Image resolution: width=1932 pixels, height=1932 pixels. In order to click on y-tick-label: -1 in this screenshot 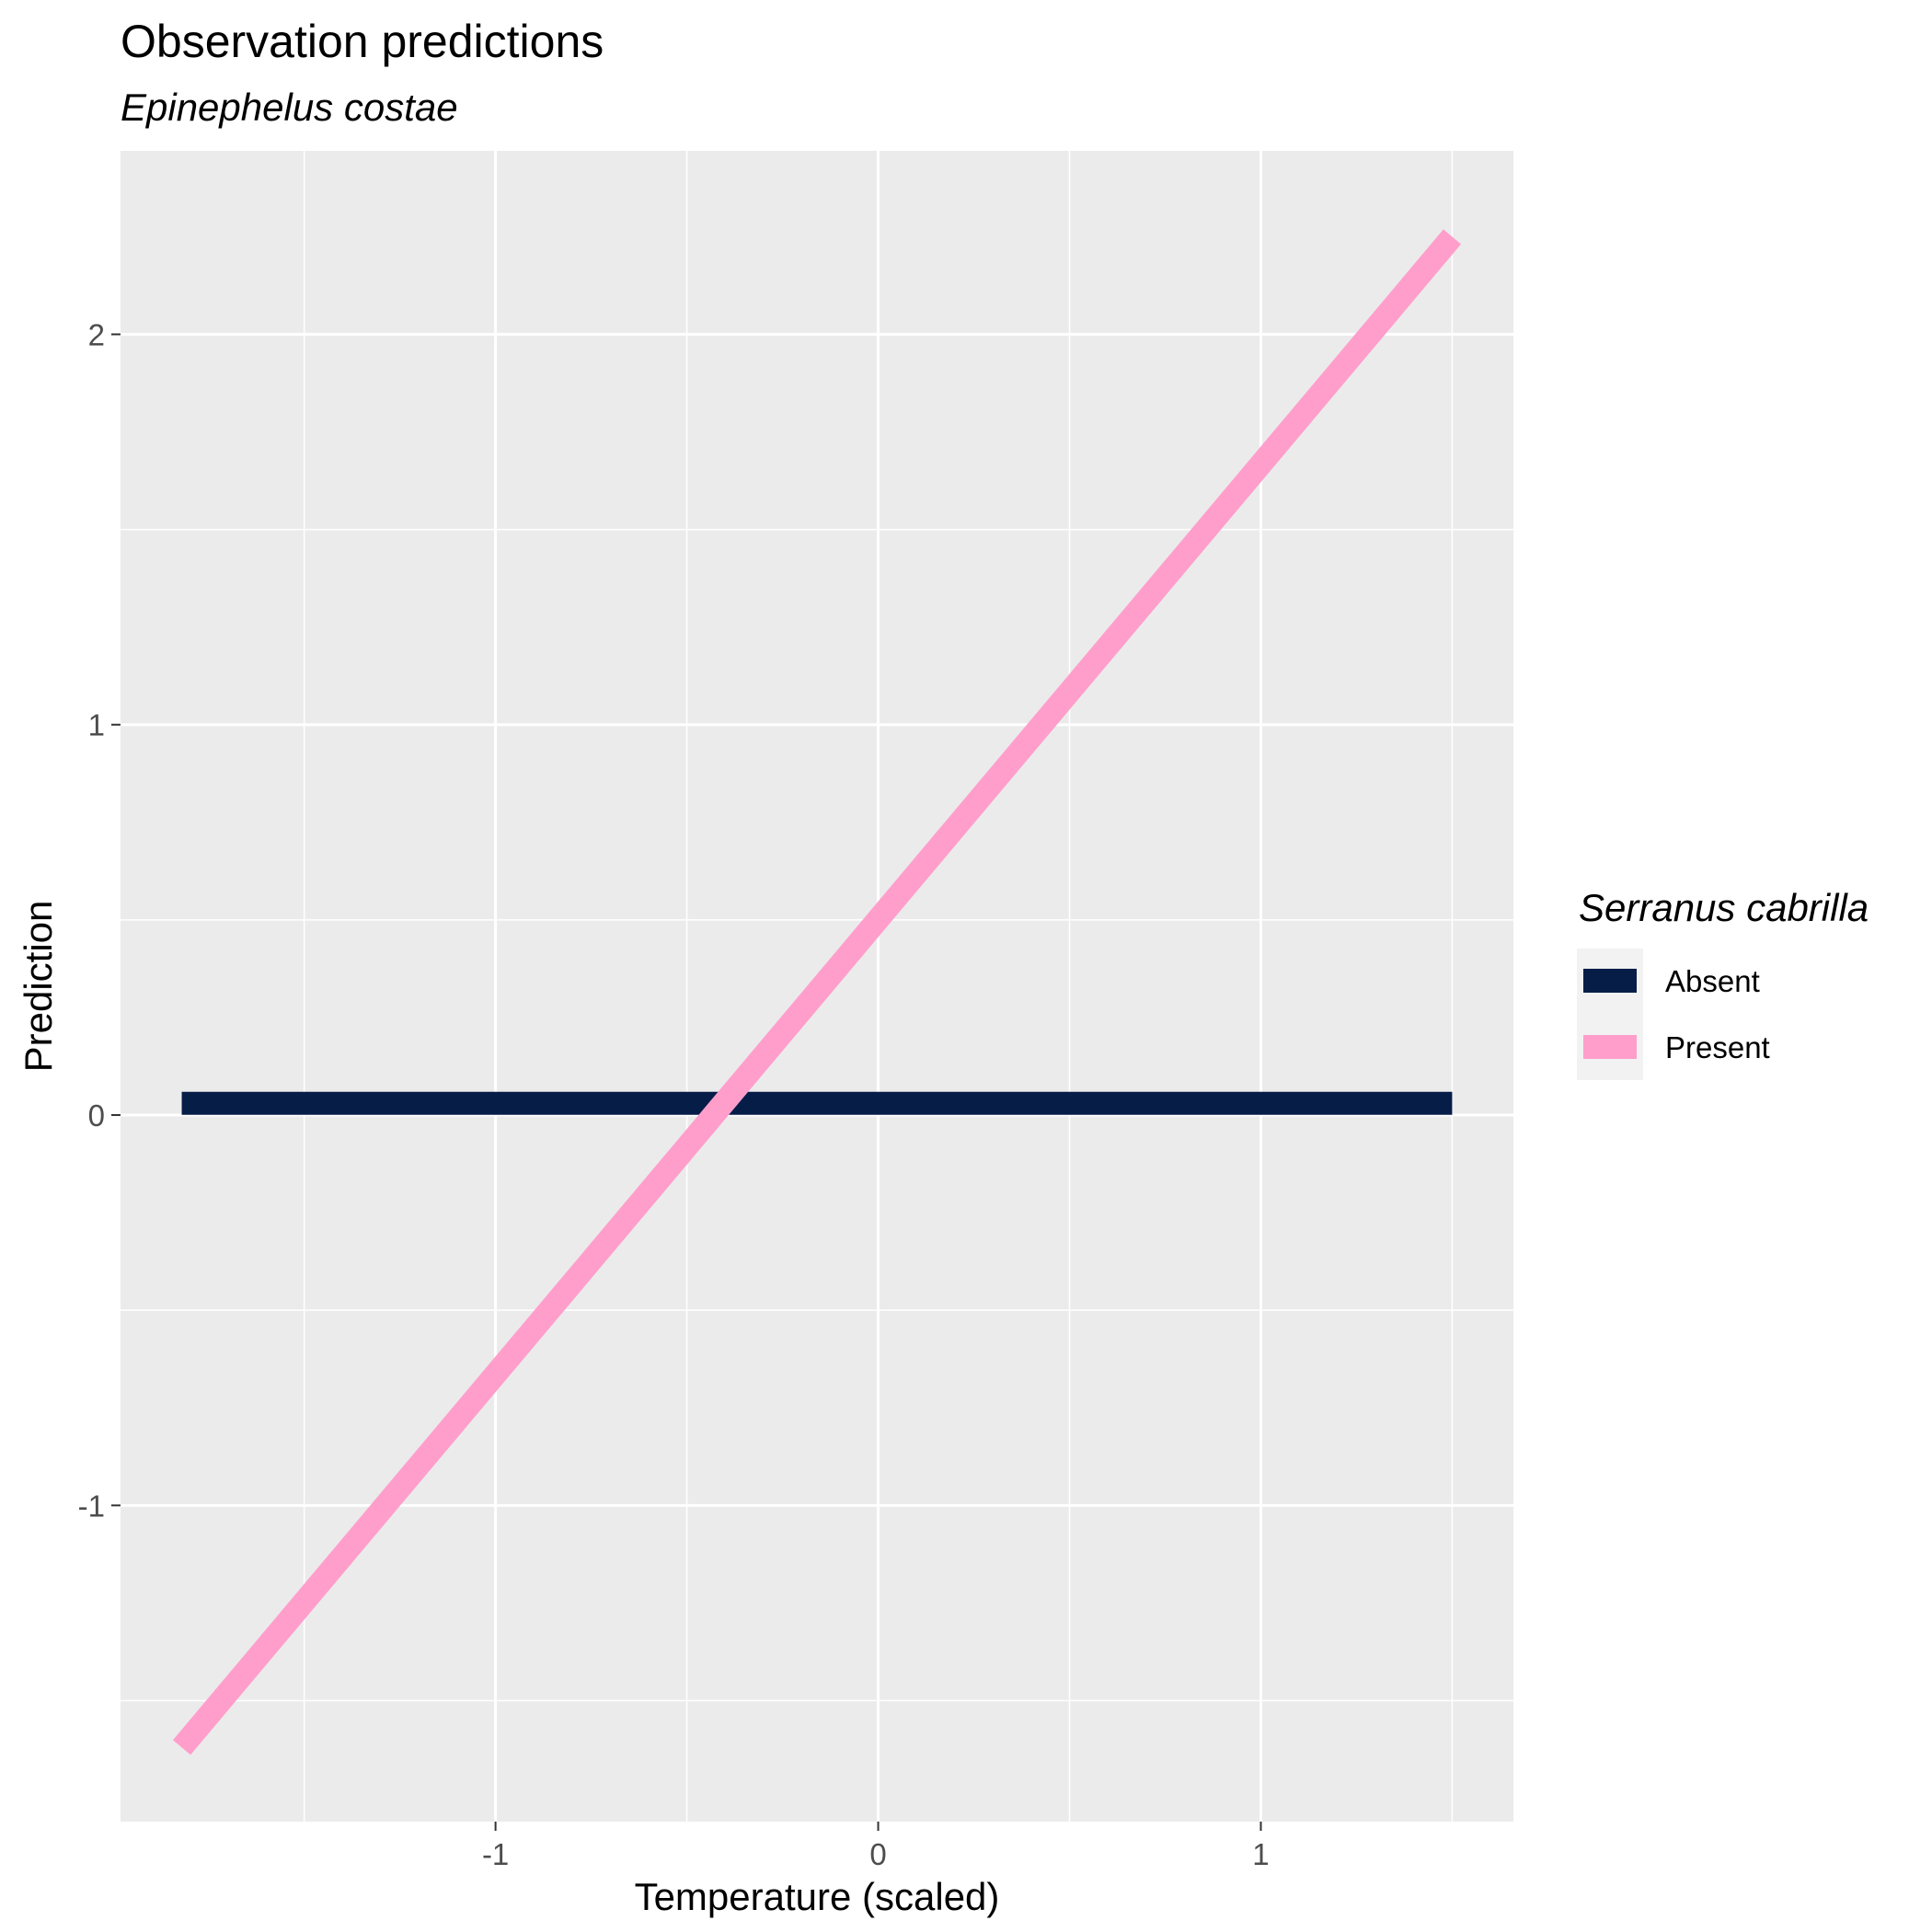, I will do `click(91, 1506)`.